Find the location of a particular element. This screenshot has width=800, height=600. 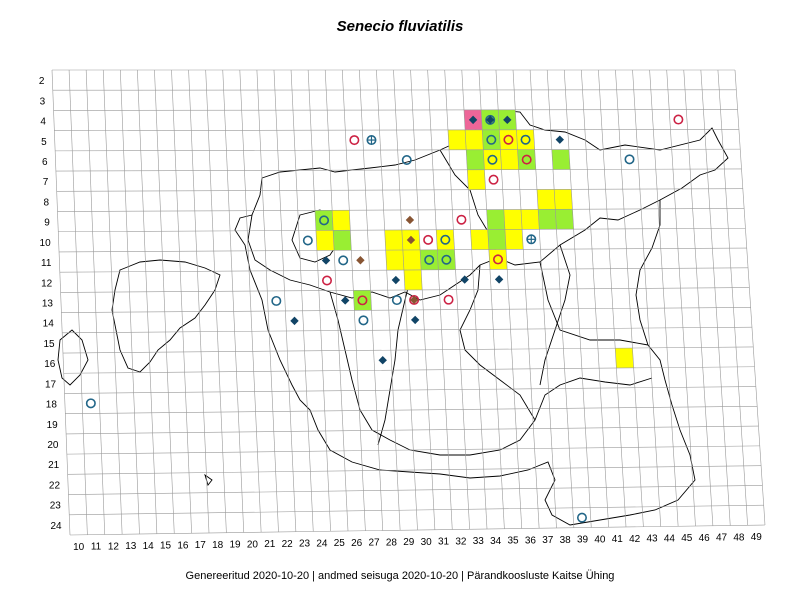

row-label: 2 is located at coordinates (42, 81).